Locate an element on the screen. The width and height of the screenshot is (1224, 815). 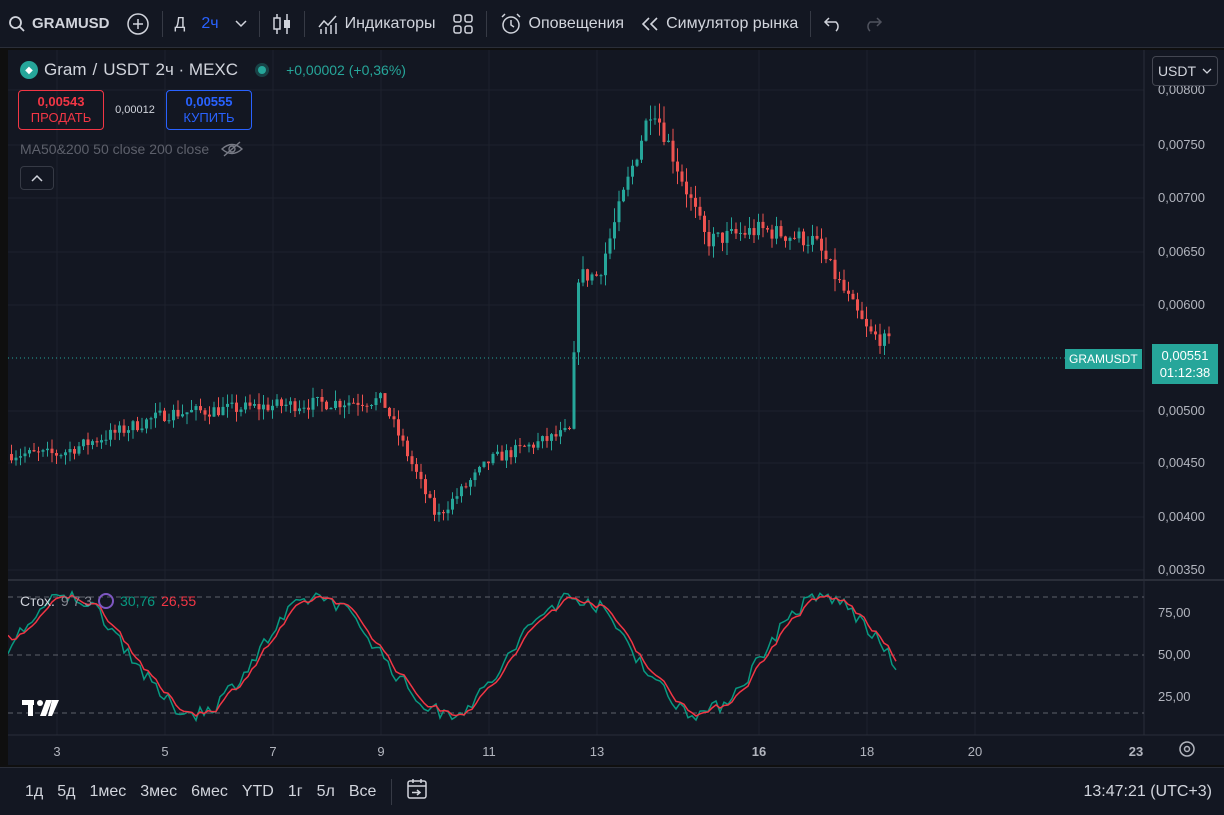
sell-button: 0,00543 ПРОДАТЬ is located at coordinates (61, 110).